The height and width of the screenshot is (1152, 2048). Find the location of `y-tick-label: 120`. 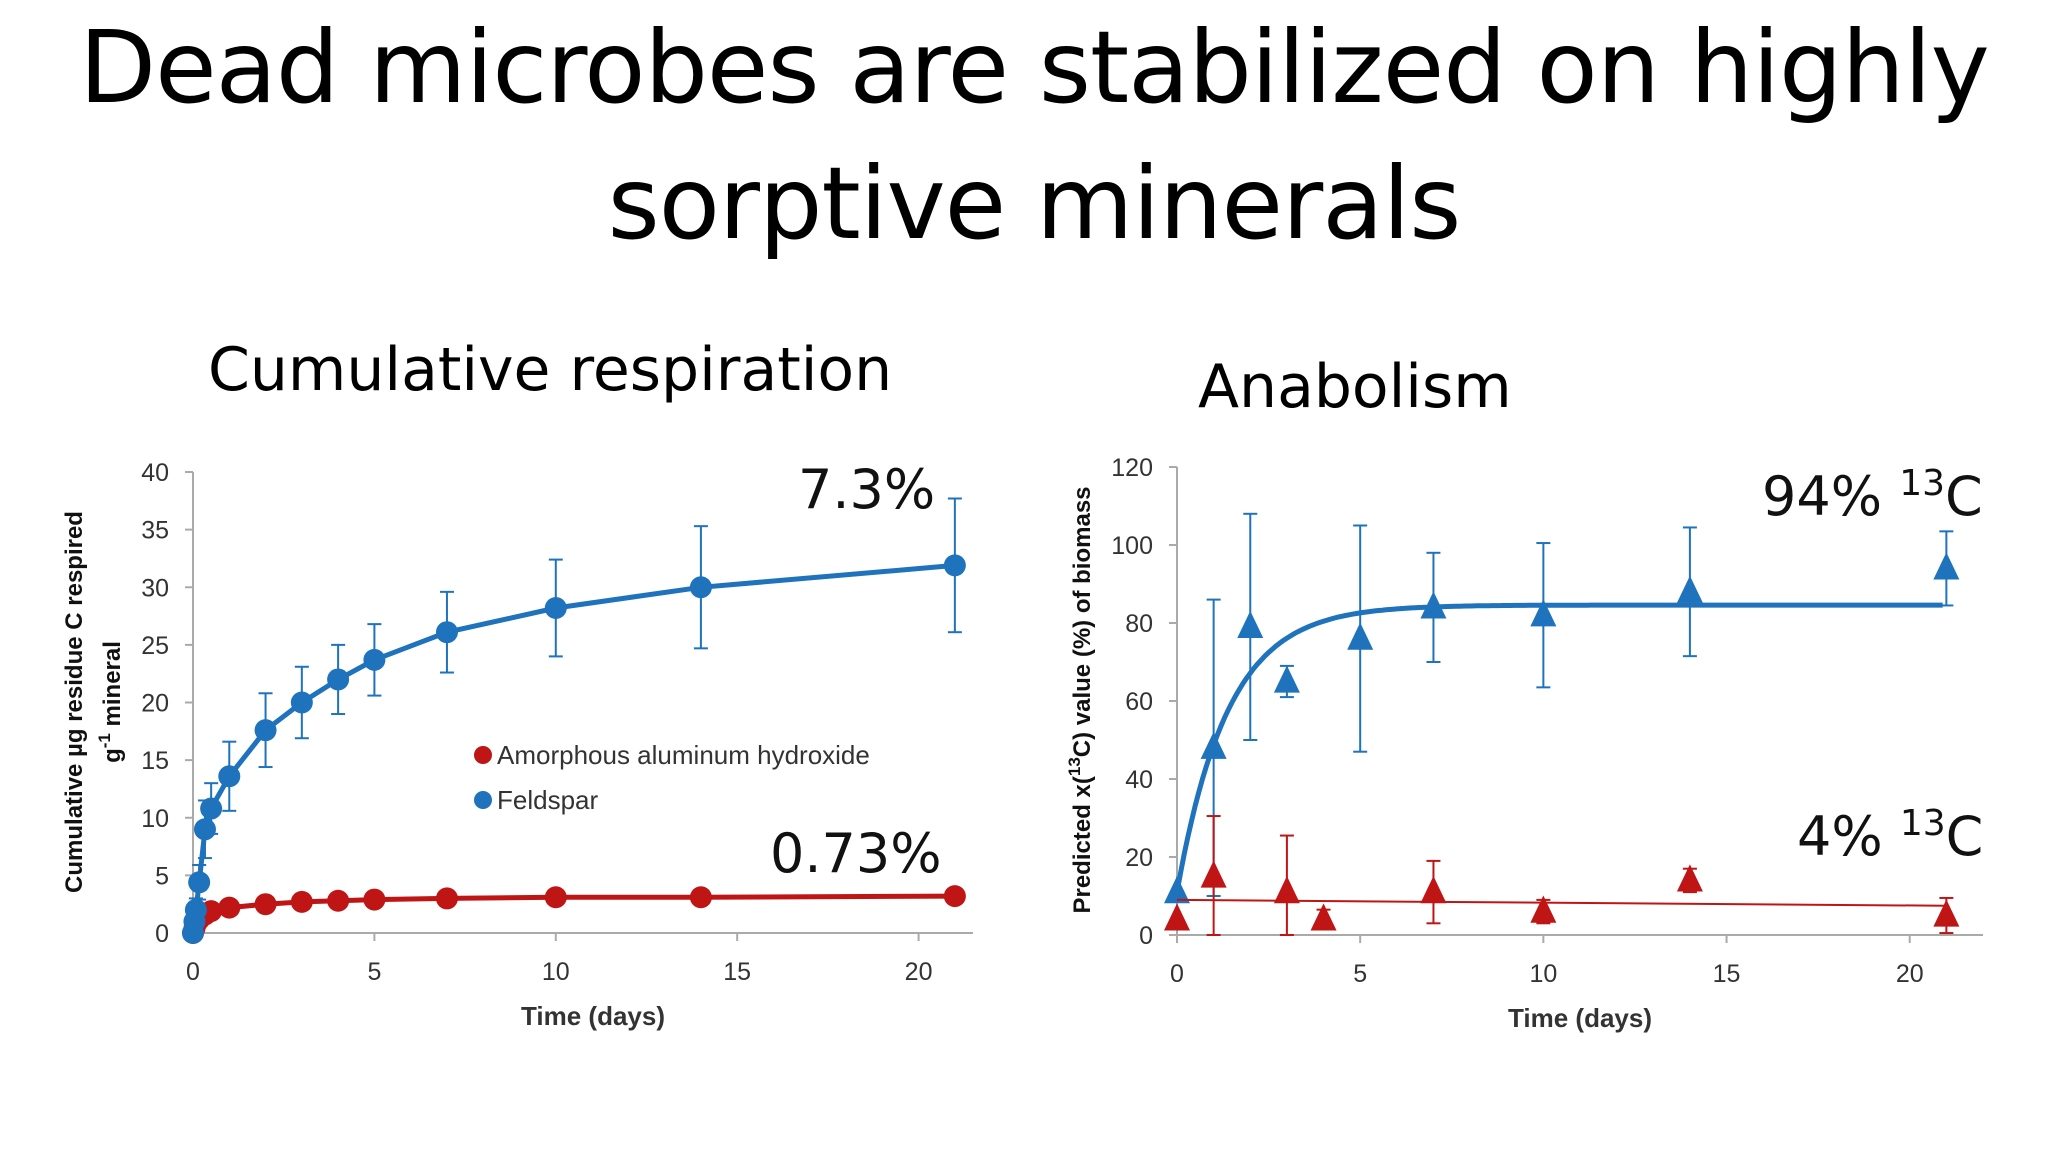

y-tick-label: 120 is located at coordinates (1132, 468).